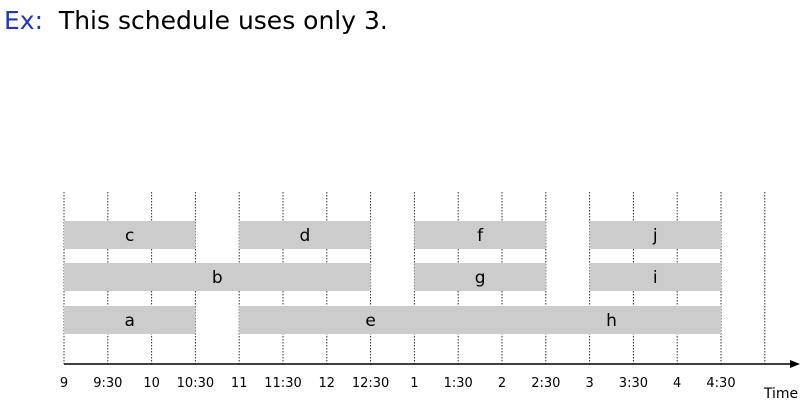 The width and height of the screenshot is (808, 409). I want to click on tick-label: 2:30, so click(545, 383).